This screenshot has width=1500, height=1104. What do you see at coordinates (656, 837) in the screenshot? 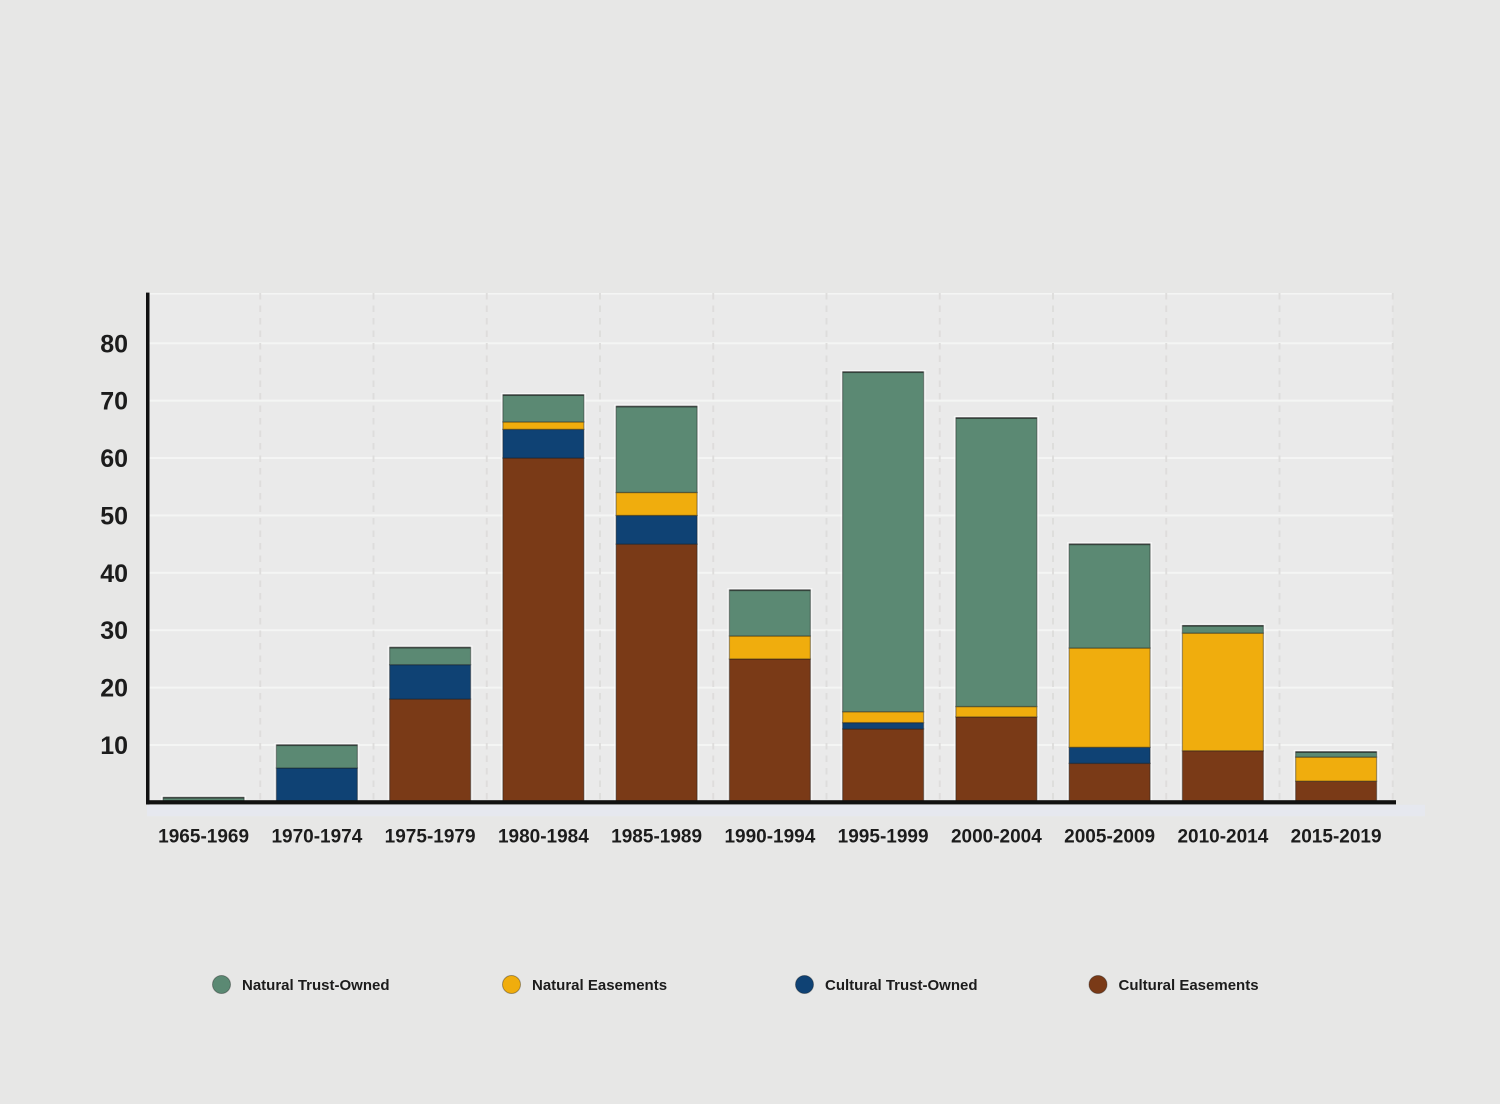
I see `svg-text: 1985-1989` at bounding box center [656, 837].